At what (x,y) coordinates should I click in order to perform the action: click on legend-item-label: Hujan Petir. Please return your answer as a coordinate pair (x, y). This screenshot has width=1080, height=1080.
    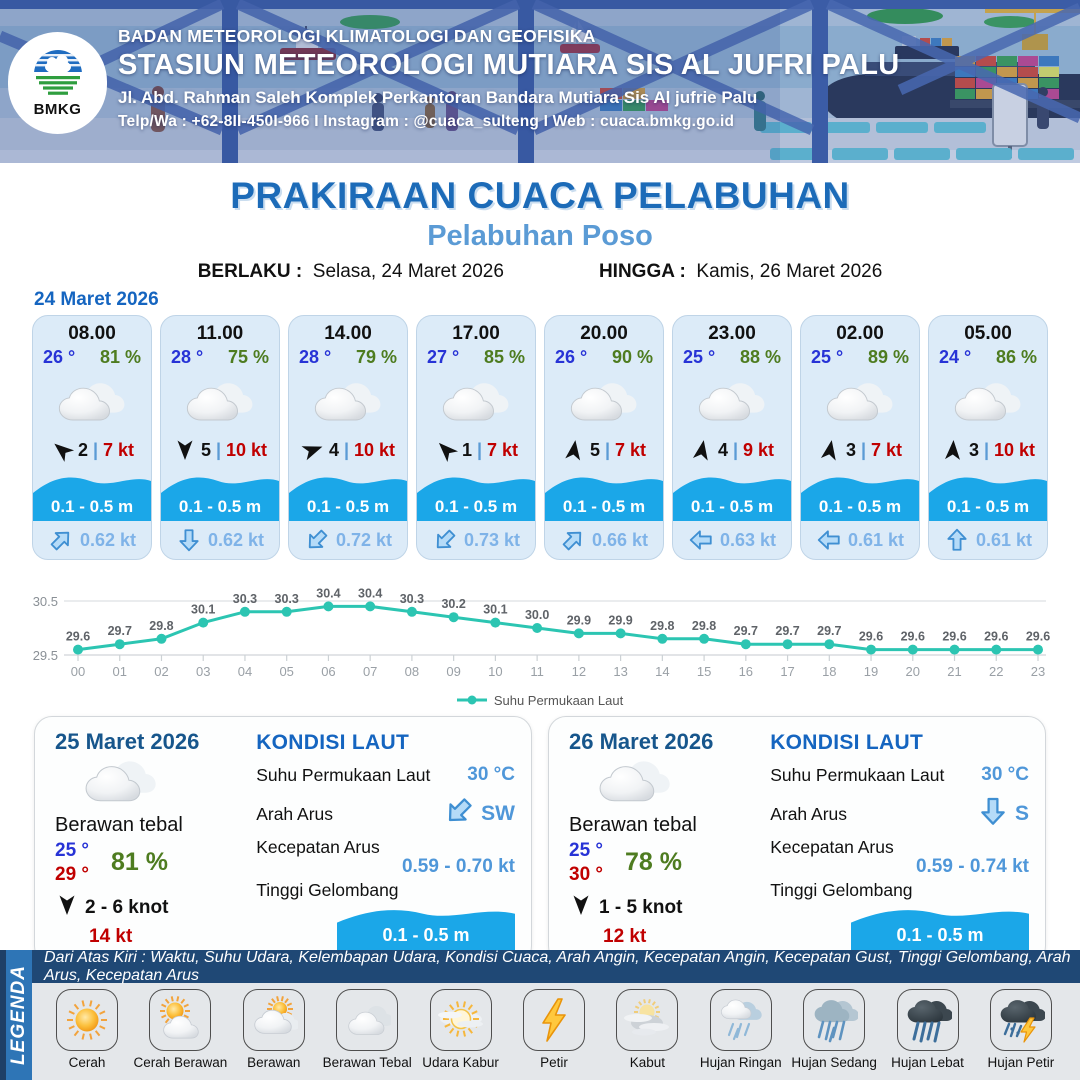
    Looking at the image, I should click on (1021, 1062).